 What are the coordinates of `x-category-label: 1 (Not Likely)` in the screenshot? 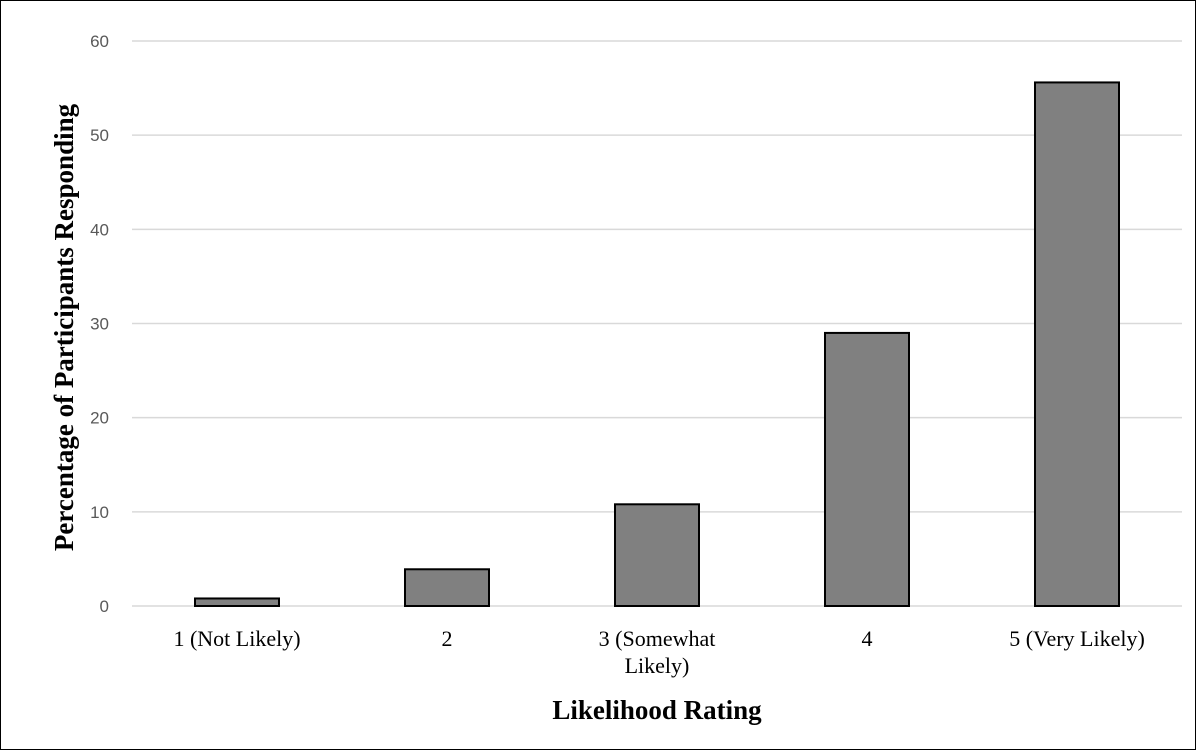 It's located at (236, 638).